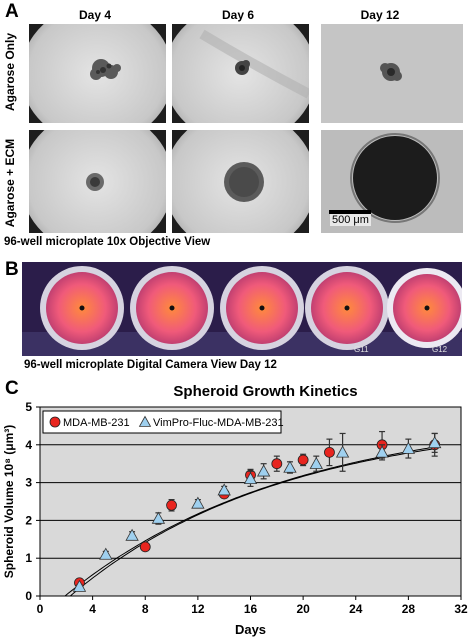 The height and width of the screenshot is (639, 474). I want to click on micrograph-agarose-day4, so click(97, 73).